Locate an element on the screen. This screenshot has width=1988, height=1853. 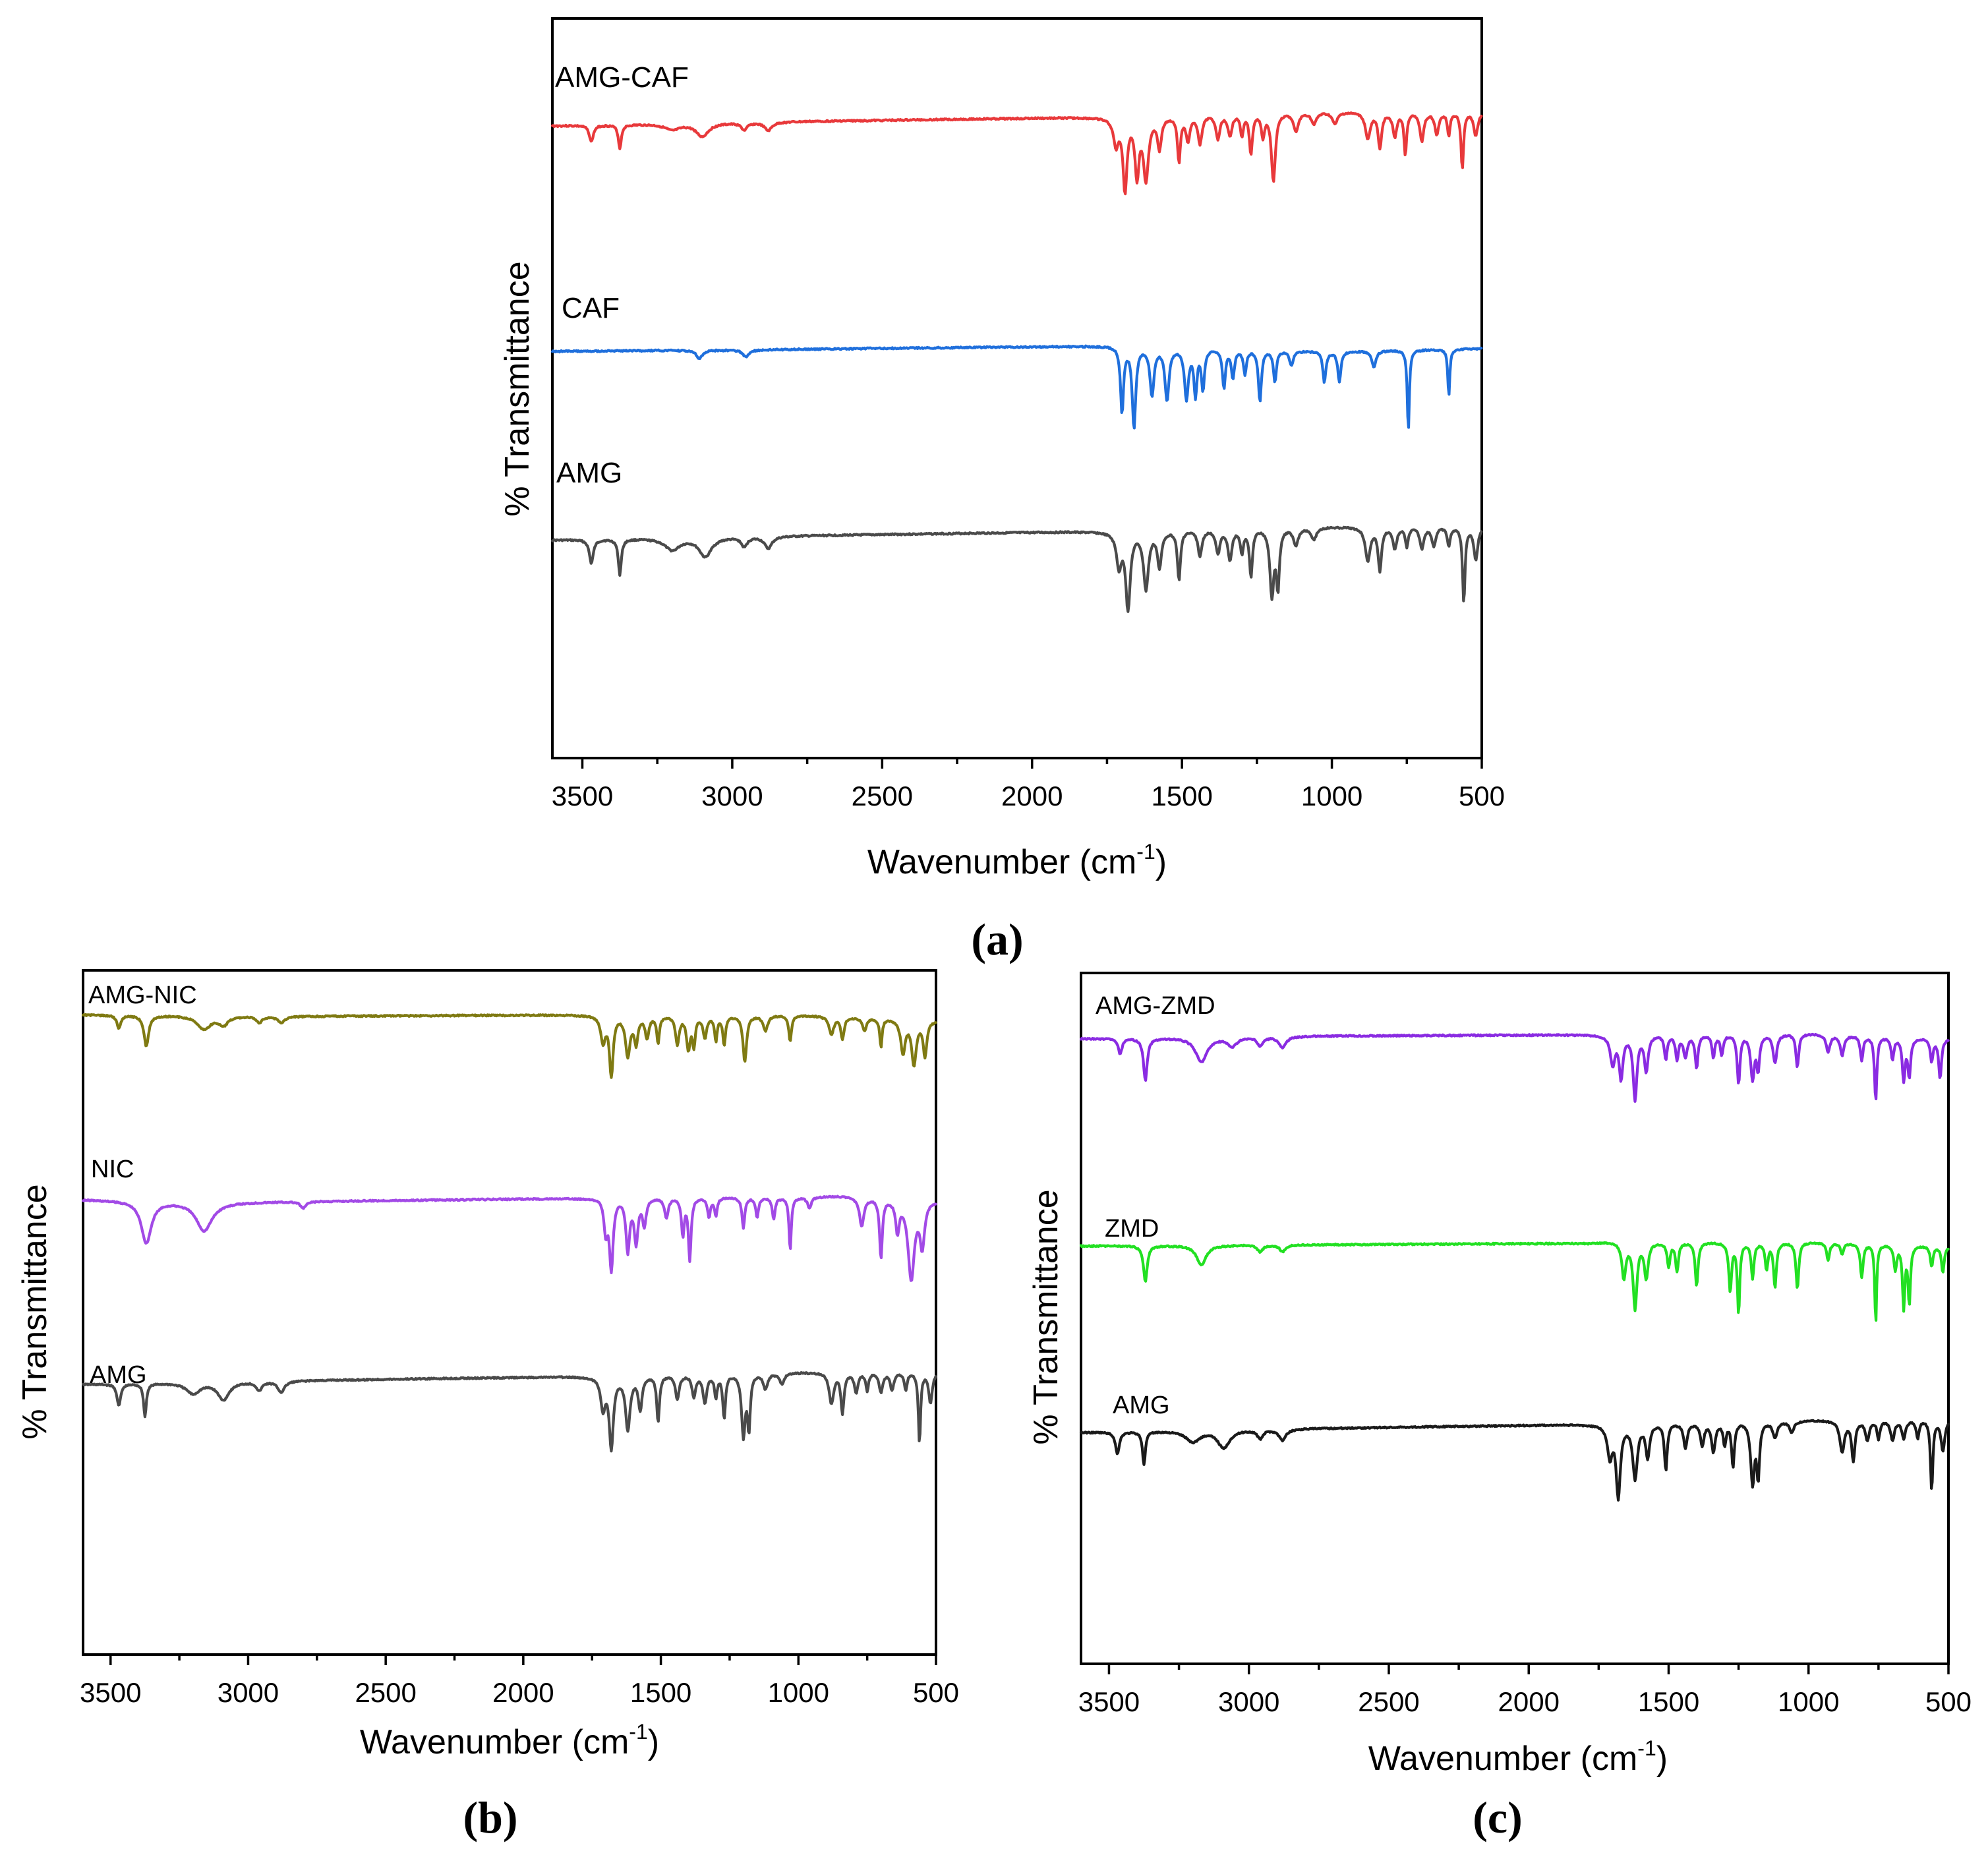
panel-c-tick-label-2000: 2000 is located at coordinates (1529, 1702).